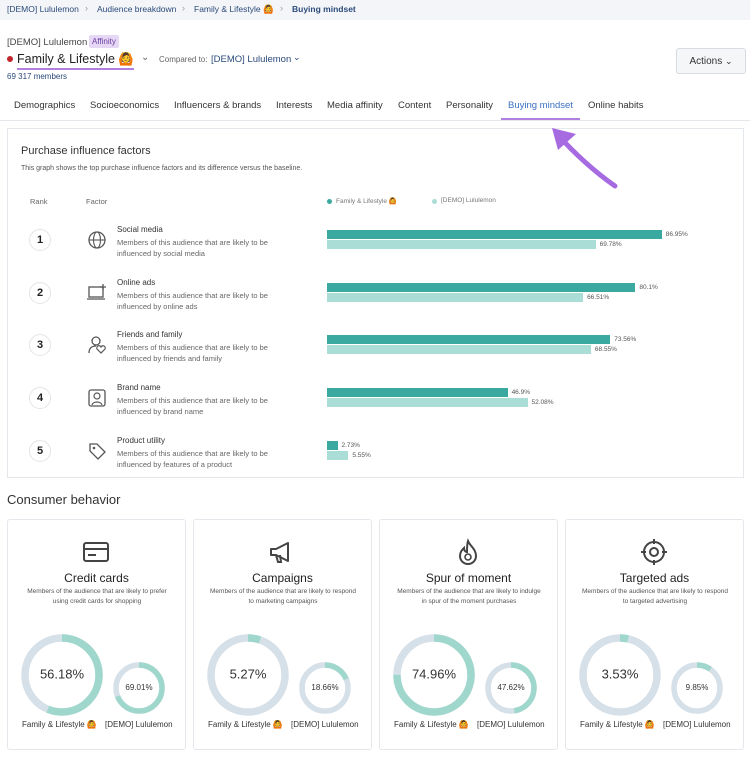 The image size is (750, 759). I want to click on tab: Personality, so click(469, 105).